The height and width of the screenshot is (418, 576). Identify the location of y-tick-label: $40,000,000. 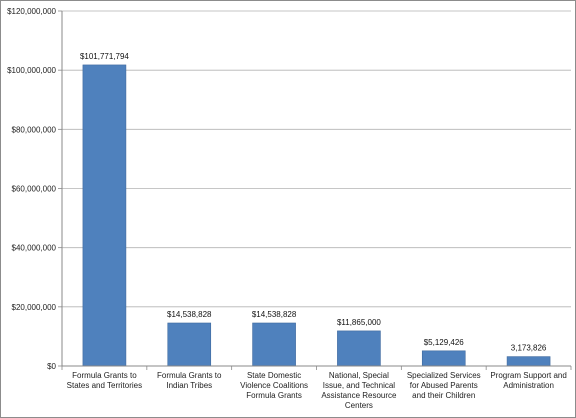
(34, 248).